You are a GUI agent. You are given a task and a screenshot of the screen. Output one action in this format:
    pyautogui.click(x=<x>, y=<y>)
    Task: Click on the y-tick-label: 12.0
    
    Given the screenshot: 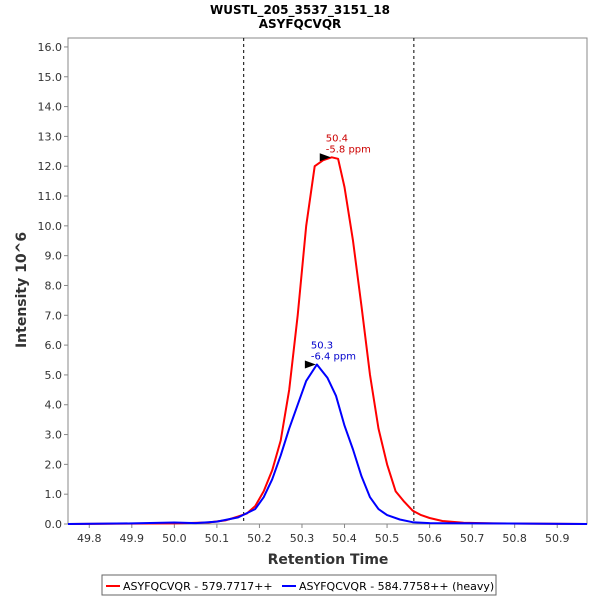 What is the action you would take?
    pyautogui.click(x=50, y=166)
    